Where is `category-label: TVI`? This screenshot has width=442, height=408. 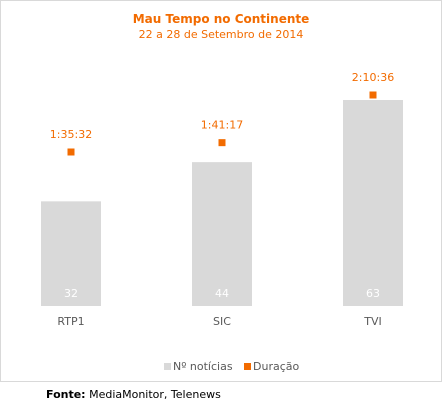 category-label: TVI is located at coordinates (372, 321).